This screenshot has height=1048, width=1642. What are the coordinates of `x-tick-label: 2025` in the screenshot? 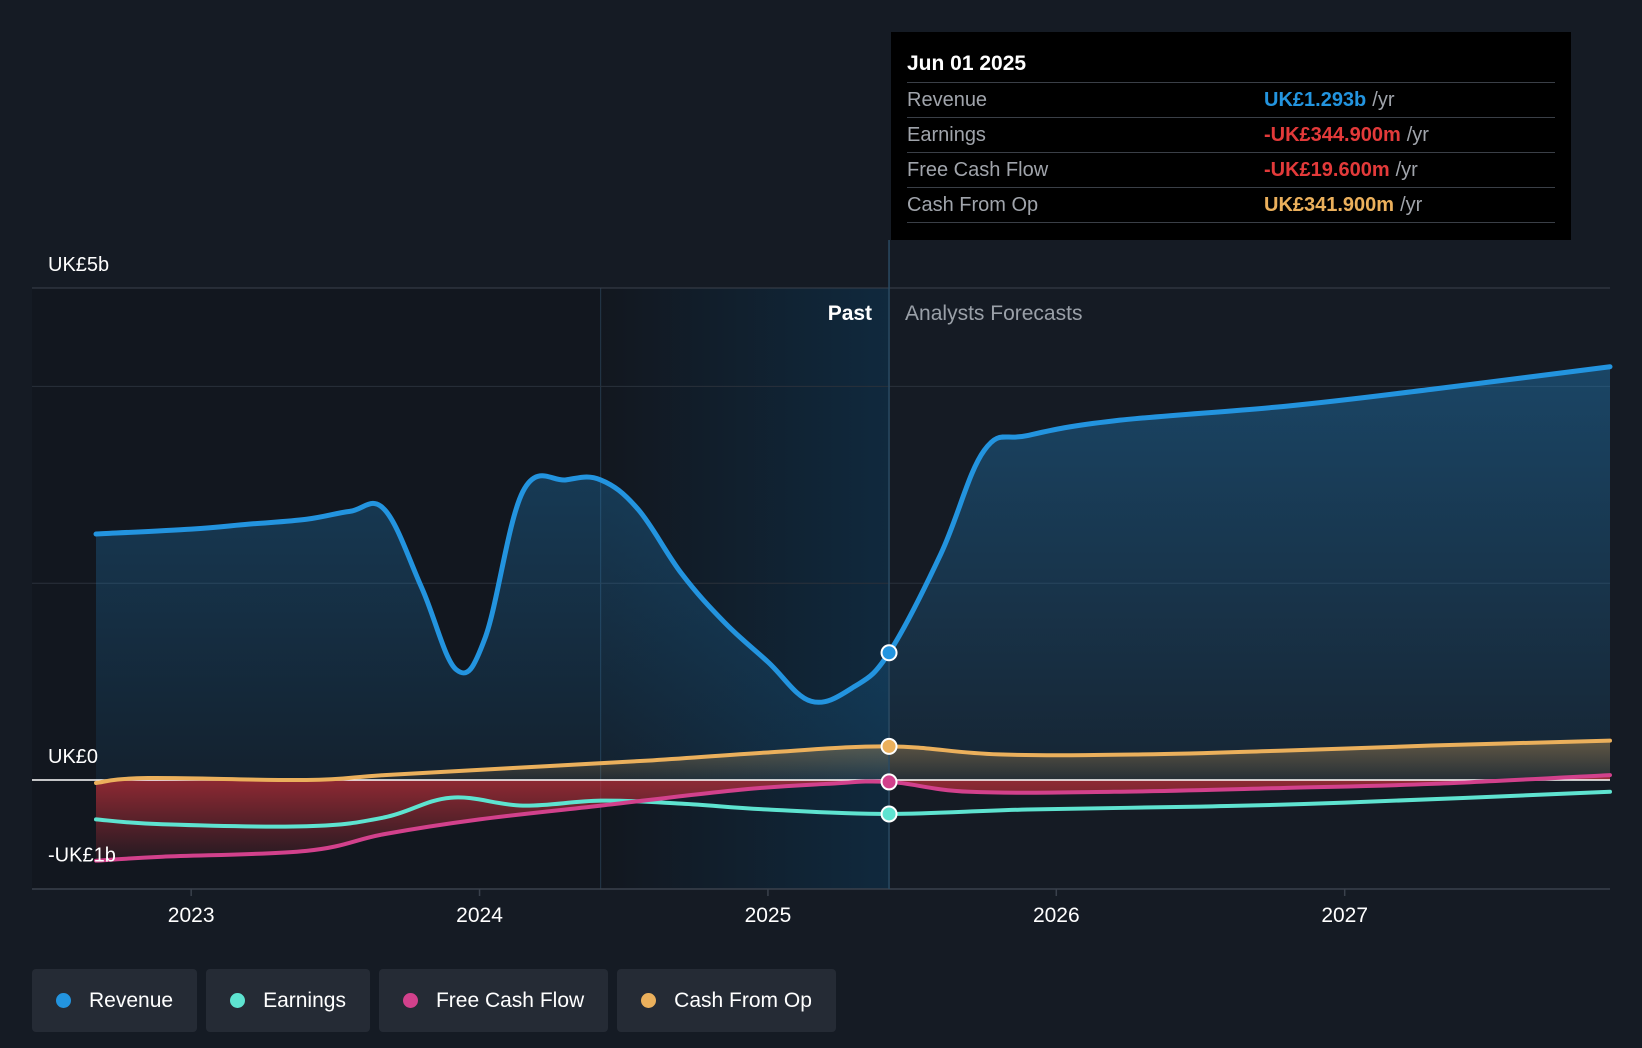 It's located at (768, 915).